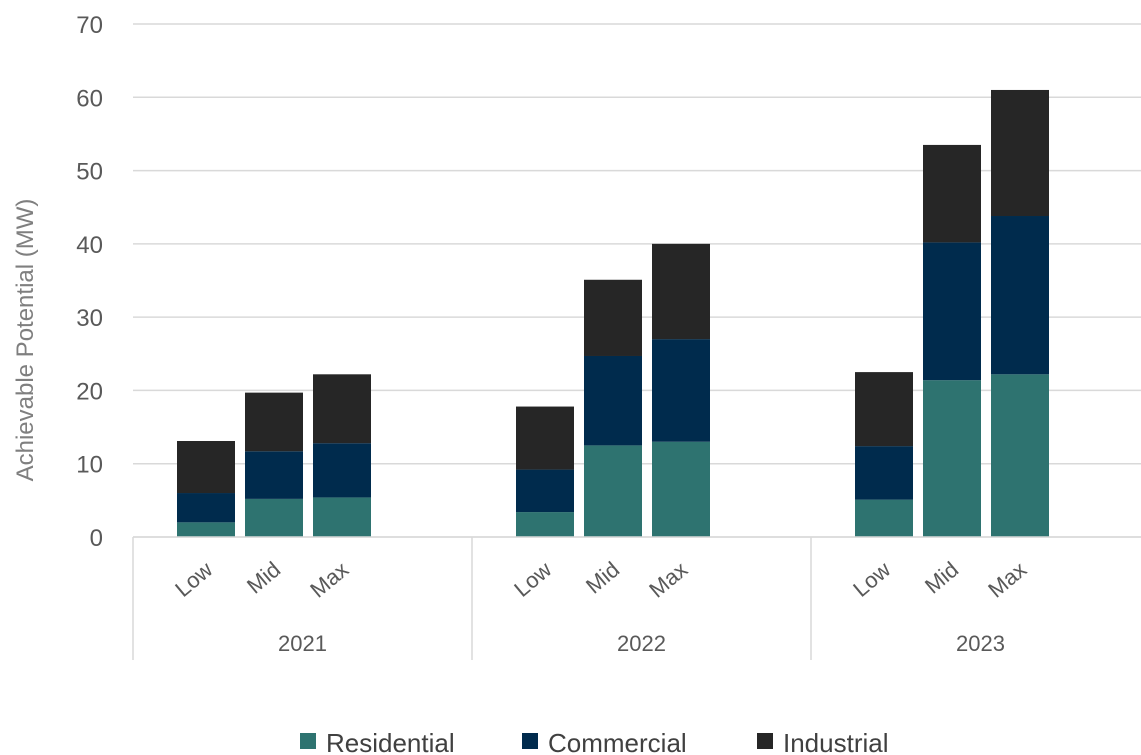  What do you see at coordinates (342, 517) in the screenshot?
I see `bar-residential-2021-max` at bounding box center [342, 517].